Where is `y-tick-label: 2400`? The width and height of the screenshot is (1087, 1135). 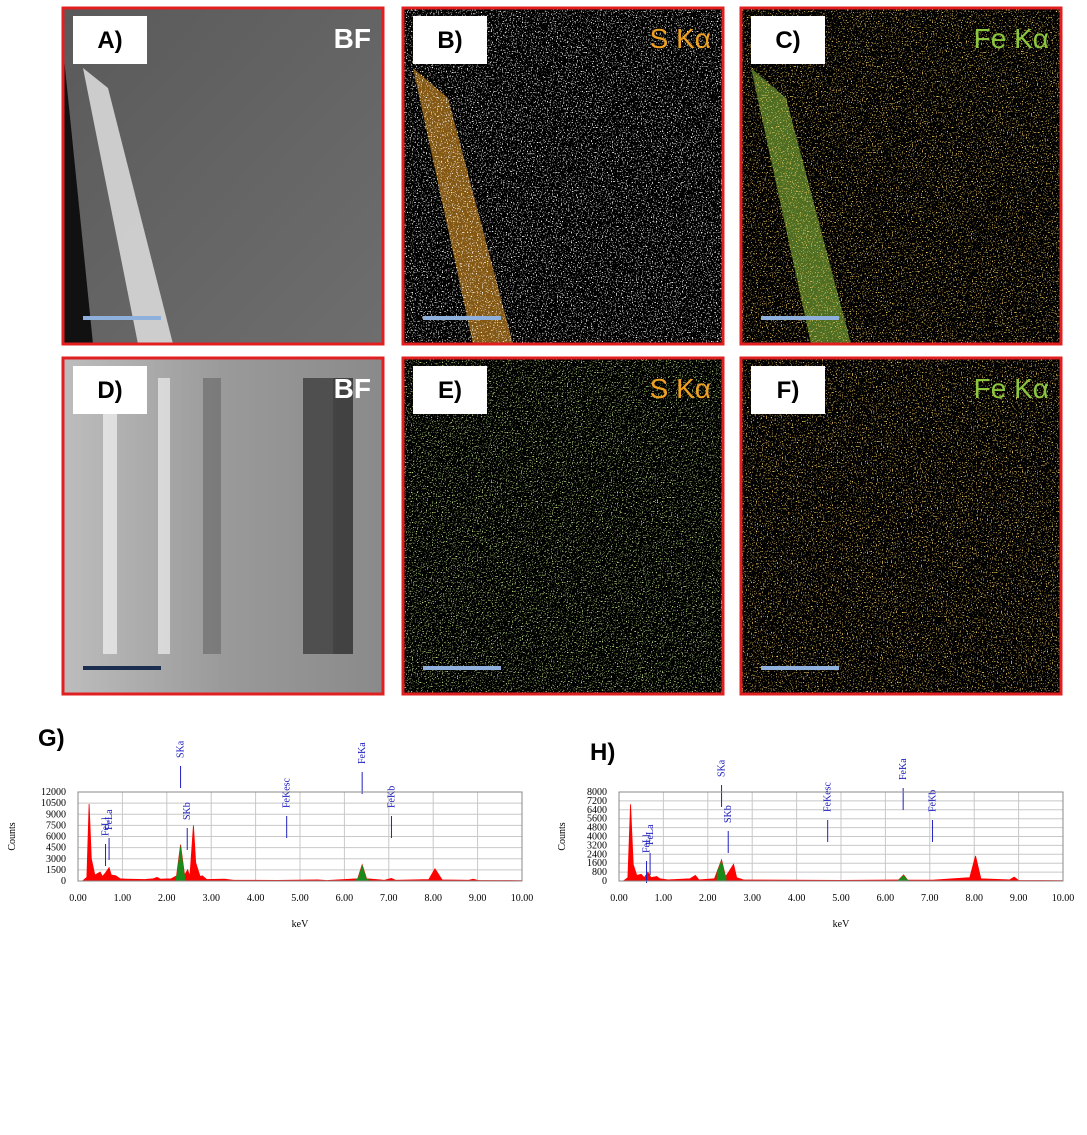 y-tick-label: 2400 is located at coordinates (597, 854).